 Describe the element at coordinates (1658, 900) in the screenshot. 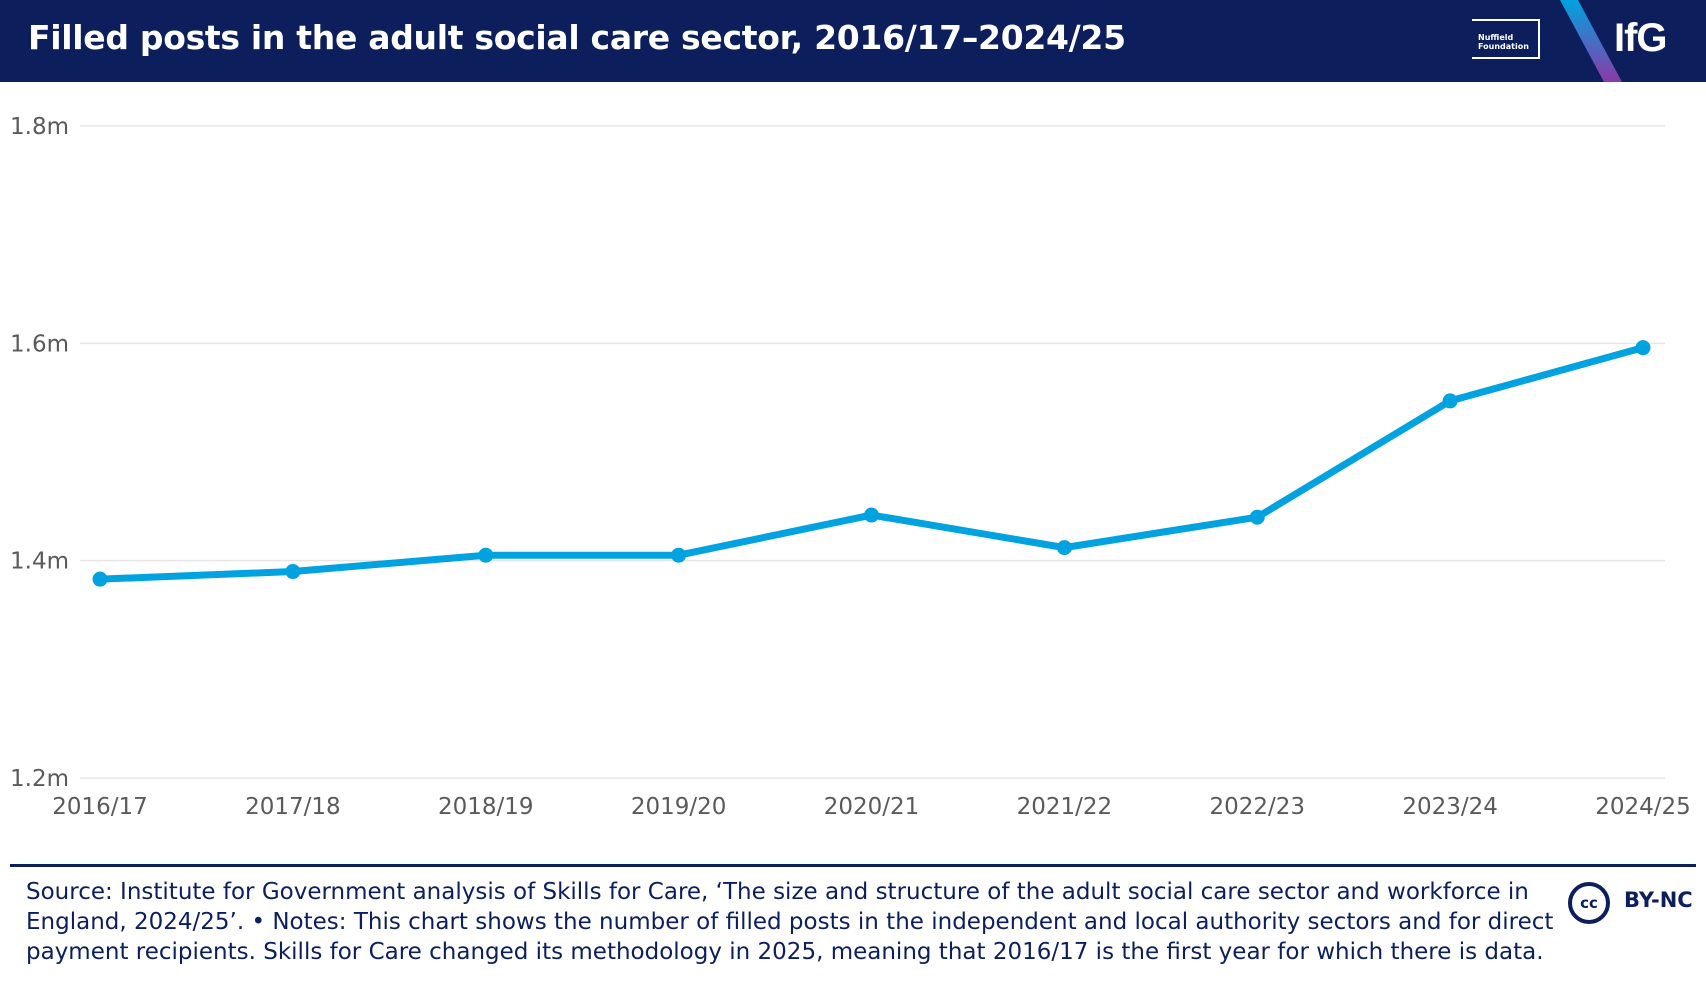

I see `license-label: BY-NC` at that location.